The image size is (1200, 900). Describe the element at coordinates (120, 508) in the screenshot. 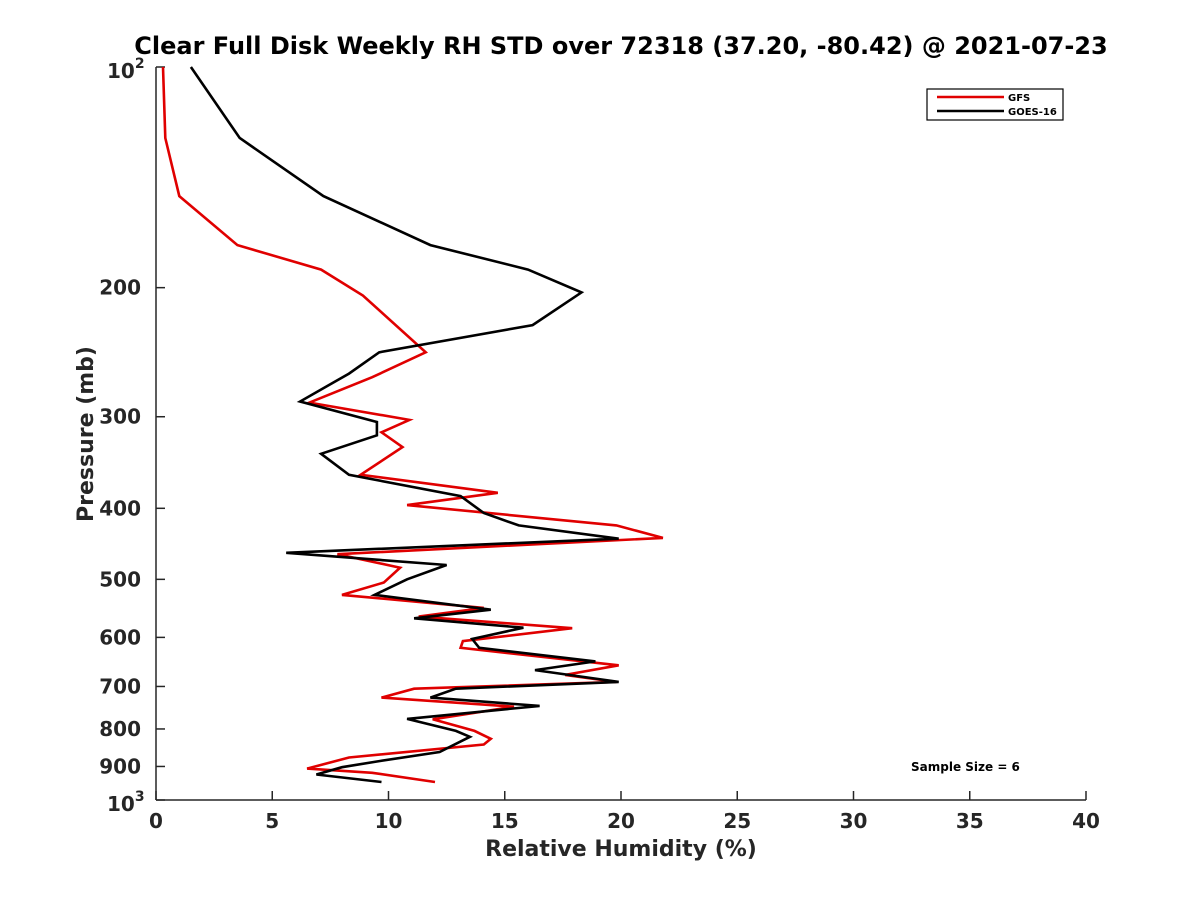

I see `y-tick-label: 400` at that location.